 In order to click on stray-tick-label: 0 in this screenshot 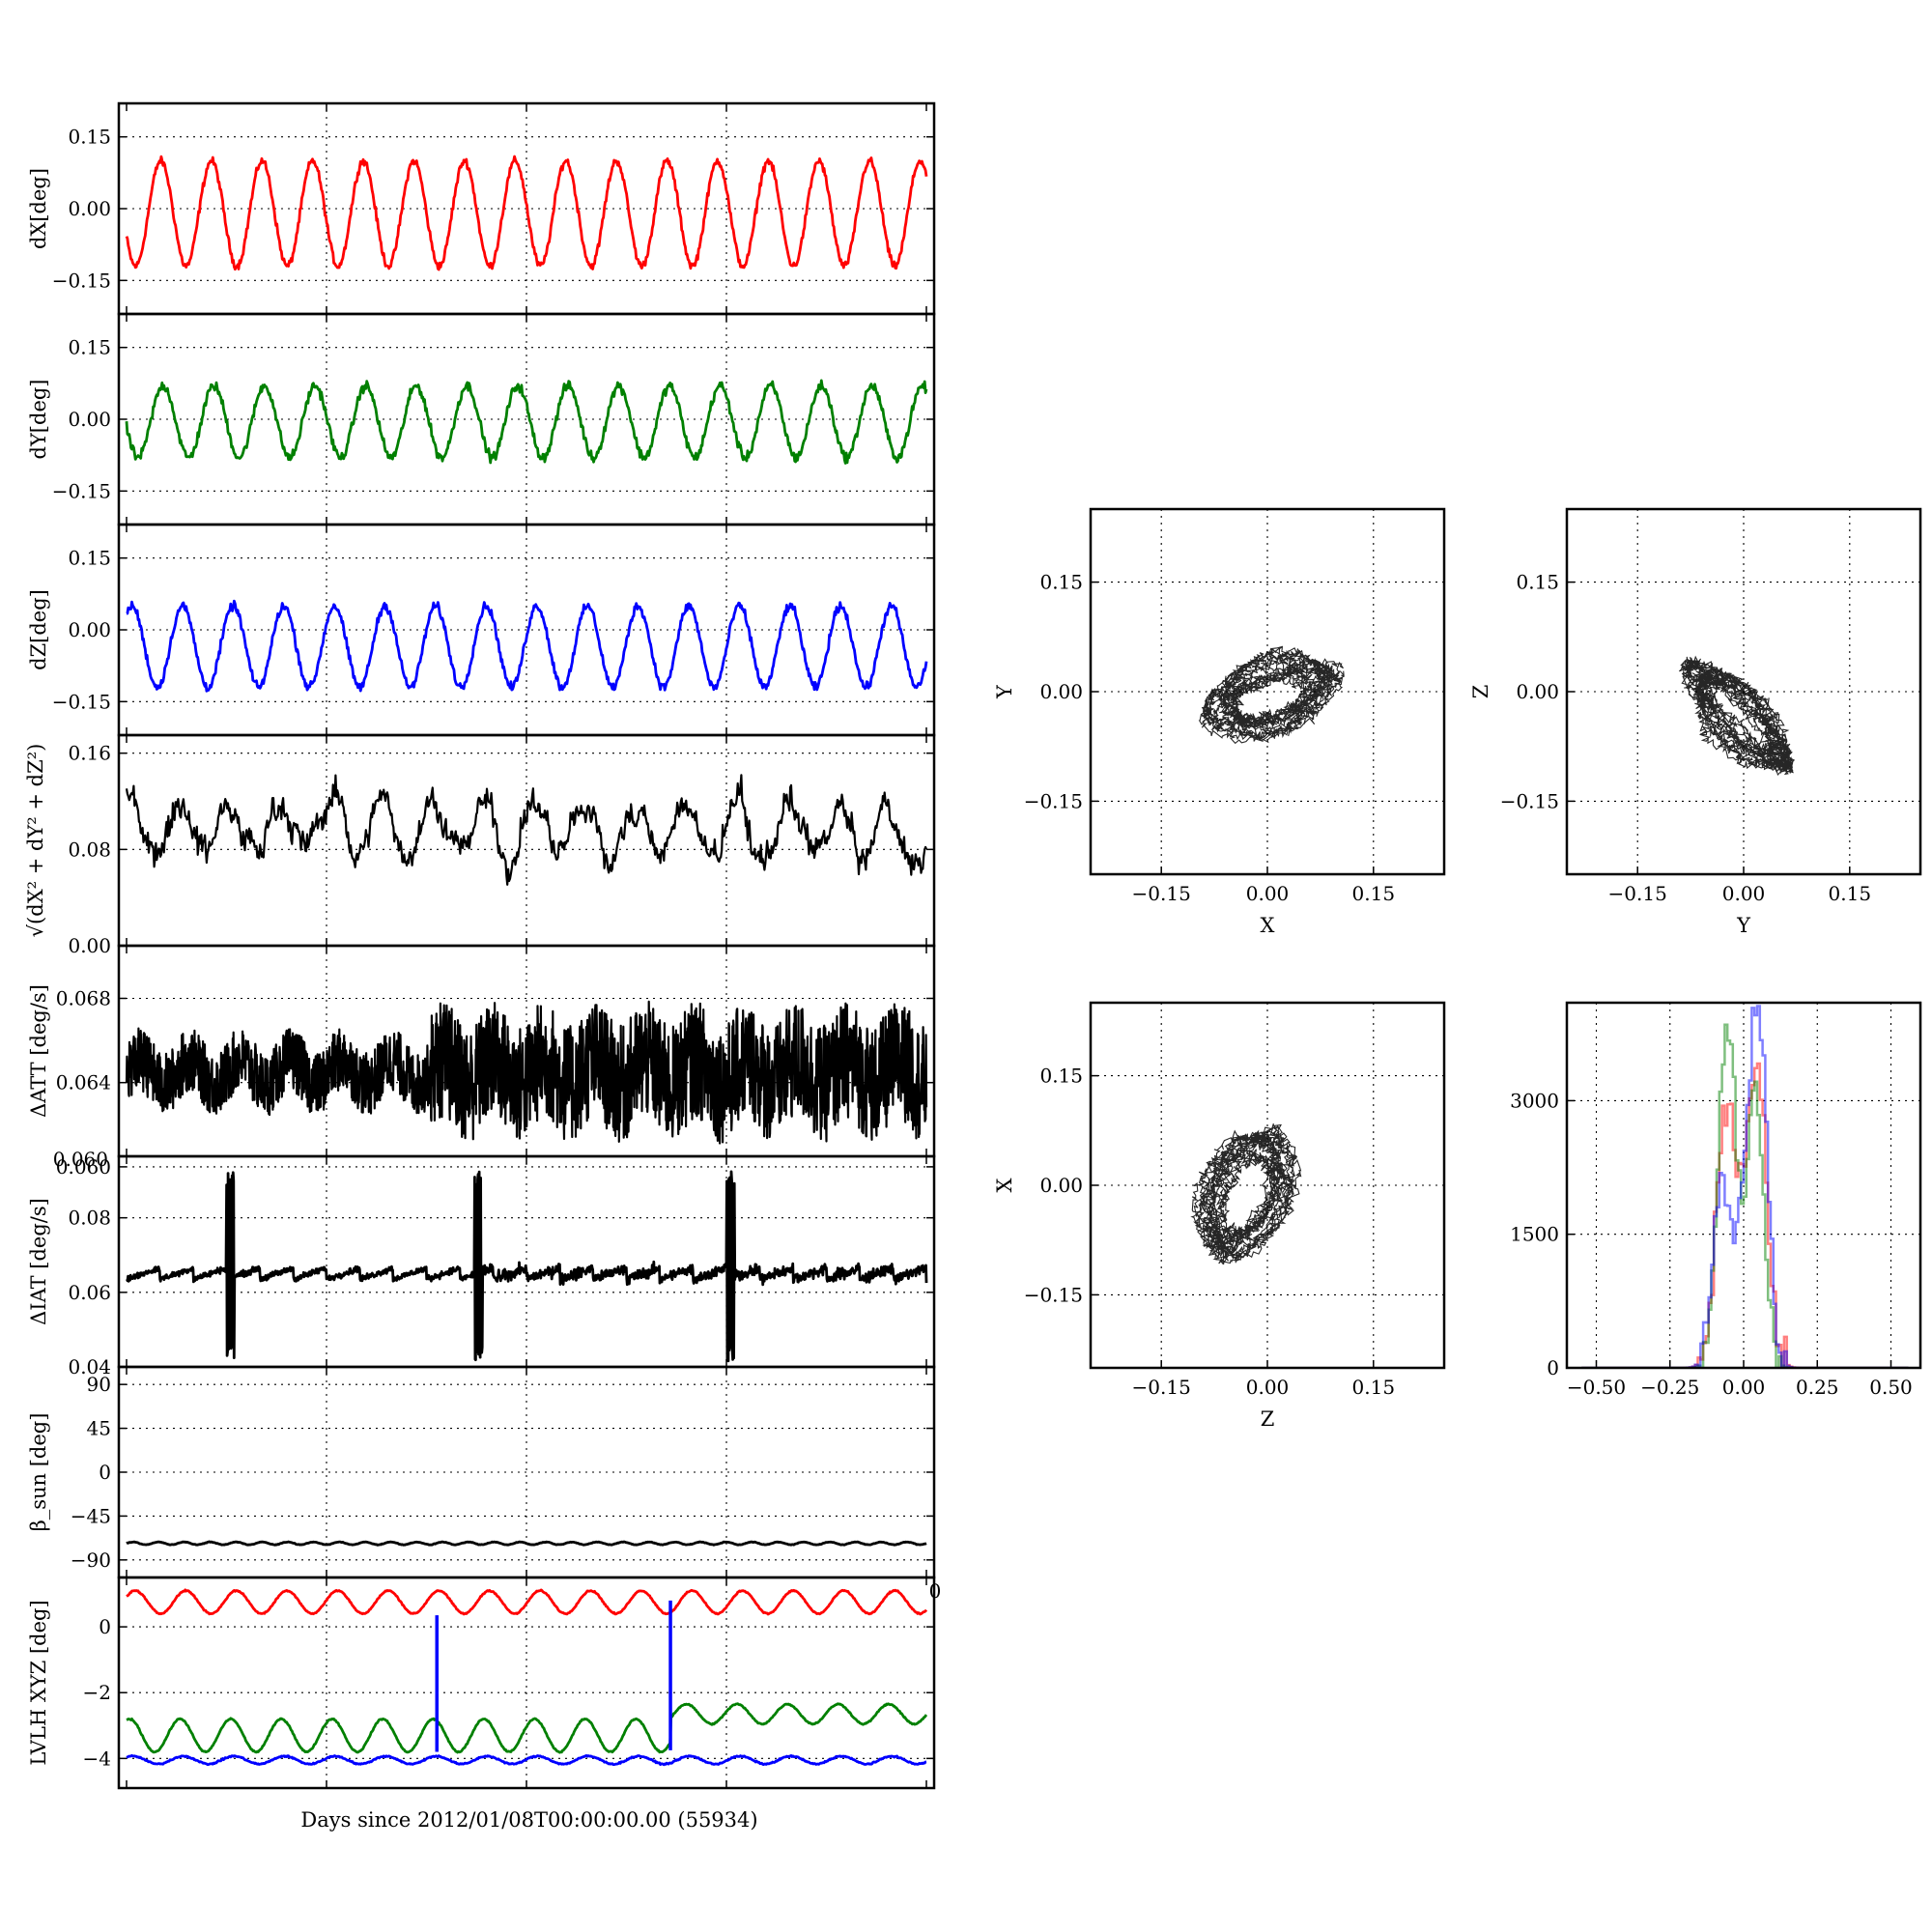, I will do `click(935, 1591)`.